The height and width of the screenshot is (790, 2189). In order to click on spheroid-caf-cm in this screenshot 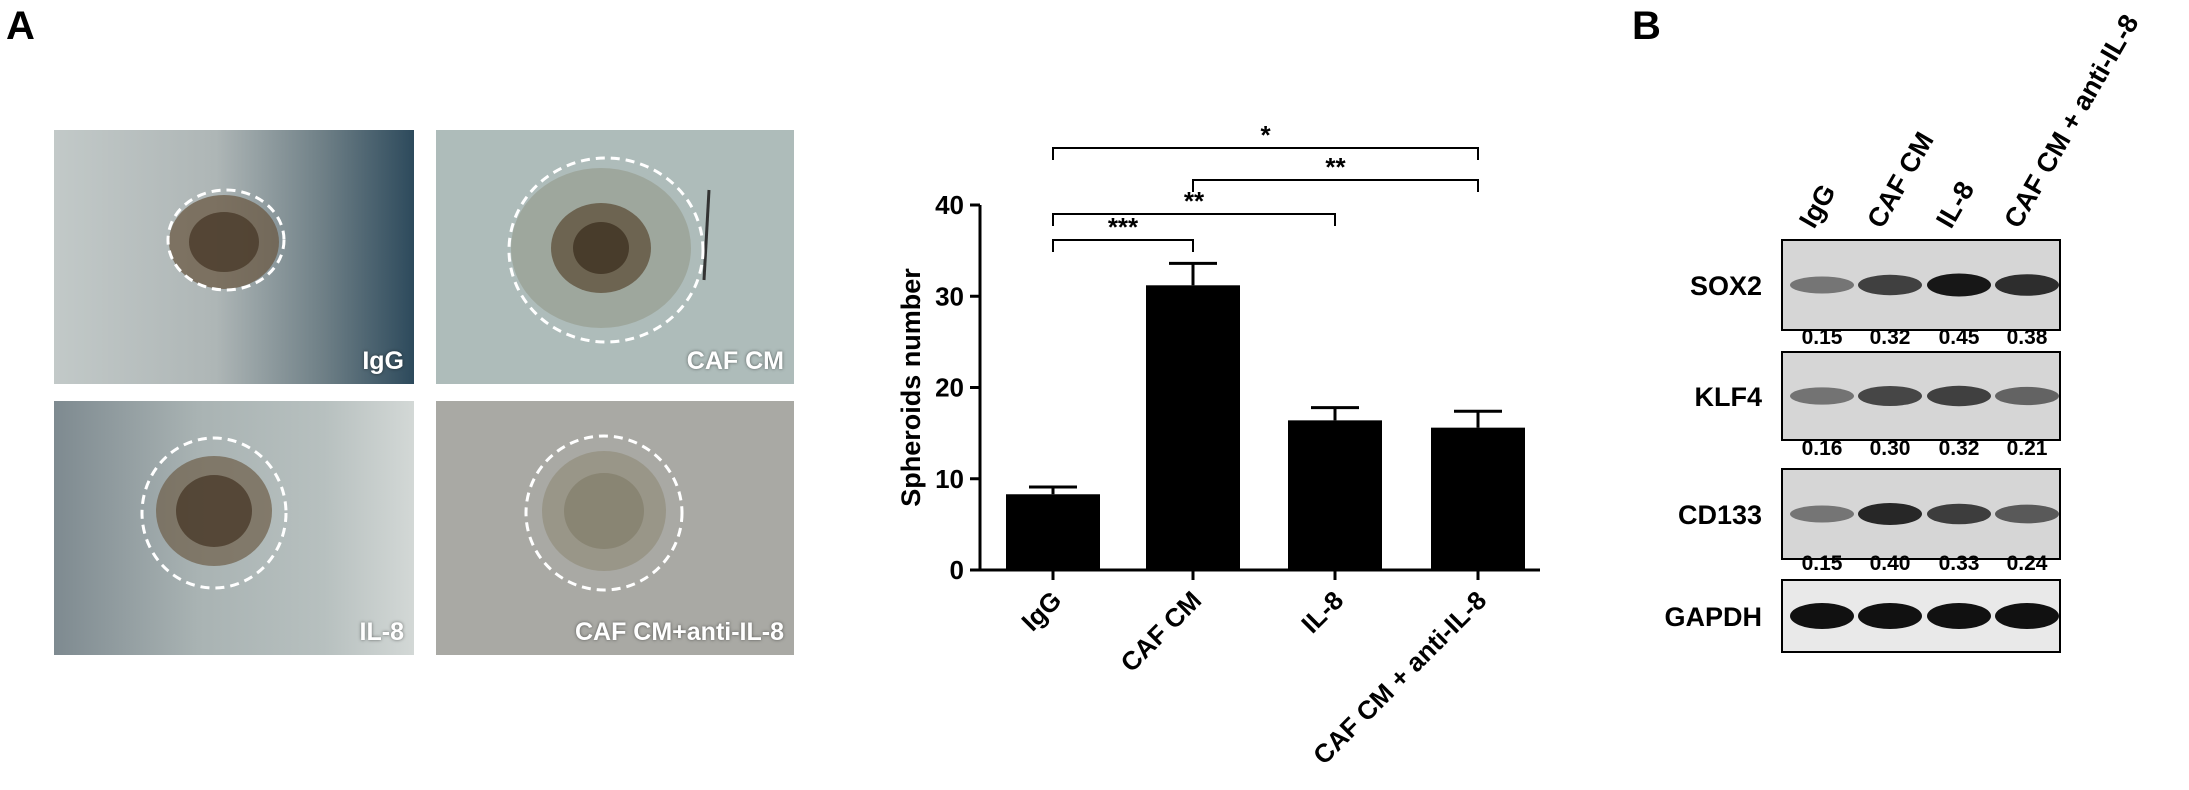, I will do `click(609, 250)`.